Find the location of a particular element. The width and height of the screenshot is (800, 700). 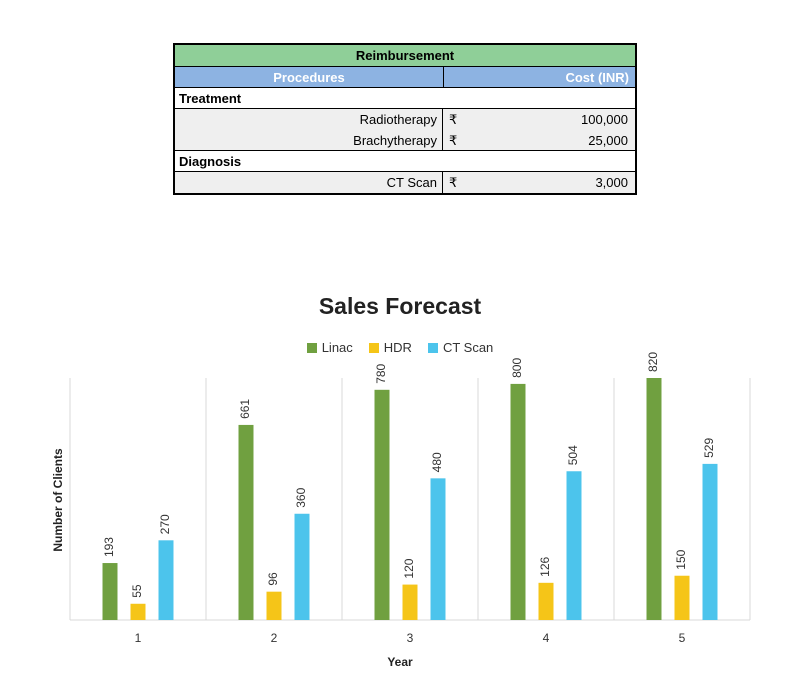

data-label: 360 is located at coordinates (301, 497).